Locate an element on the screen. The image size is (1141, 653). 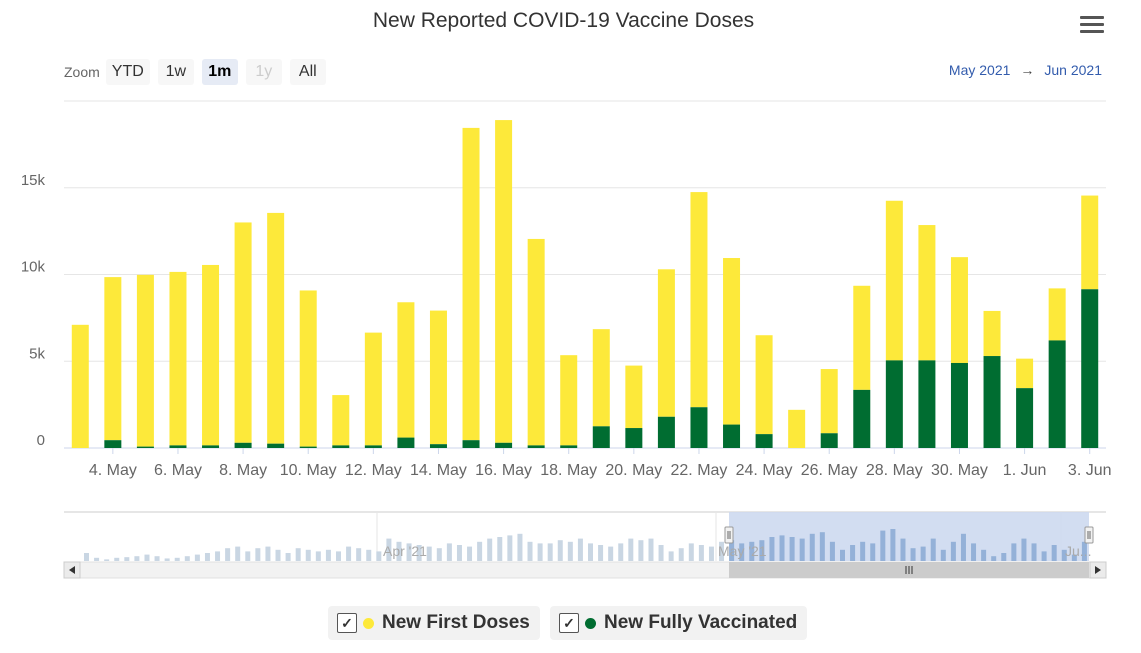
legend-dot-fully-vaccinated is located at coordinates (590, 623).